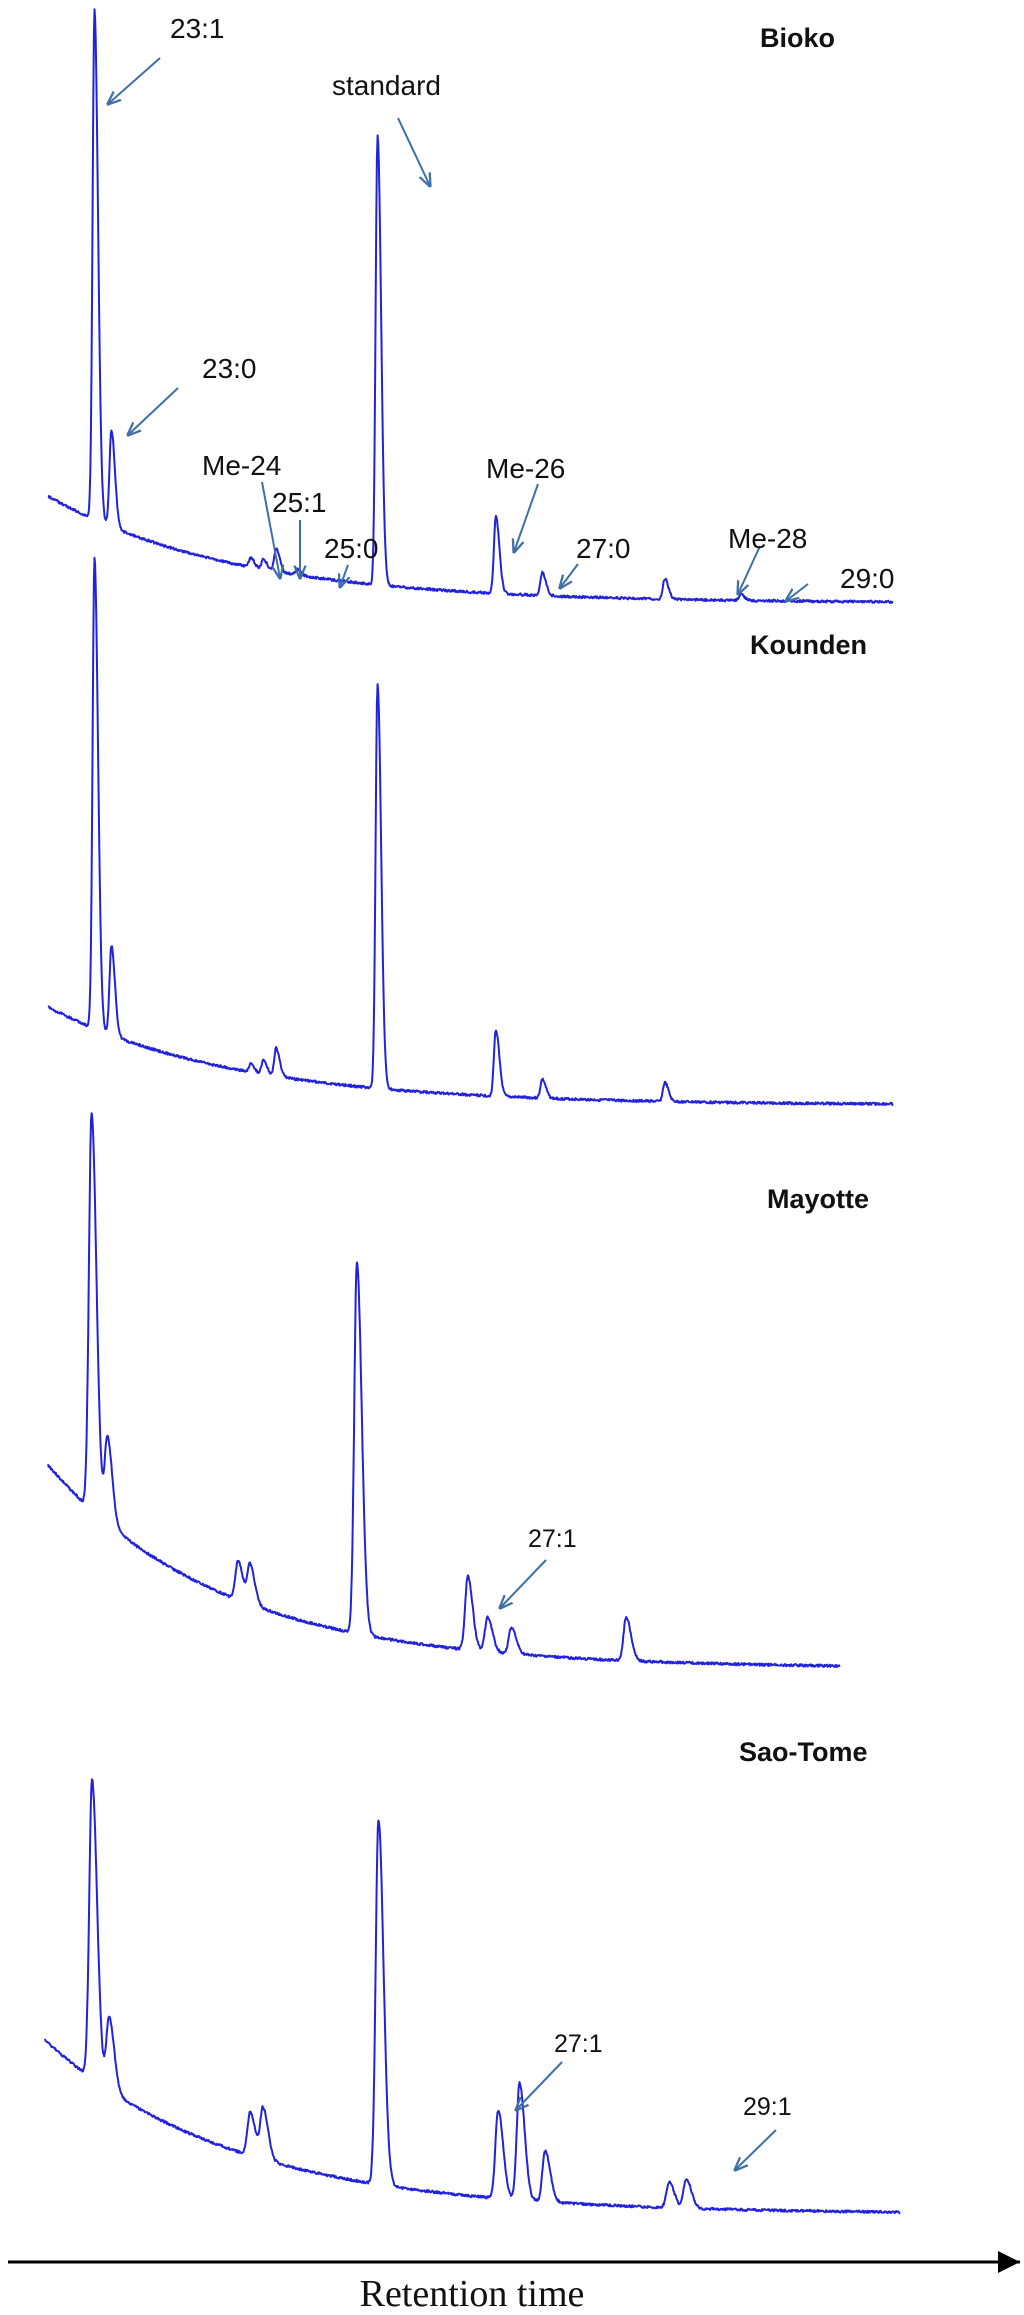 The width and height of the screenshot is (1024, 2315). What do you see at coordinates (523, 1583) in the screenshot?
I see `arrow-27-1-mayotte` at bounding box center [523, 1583].